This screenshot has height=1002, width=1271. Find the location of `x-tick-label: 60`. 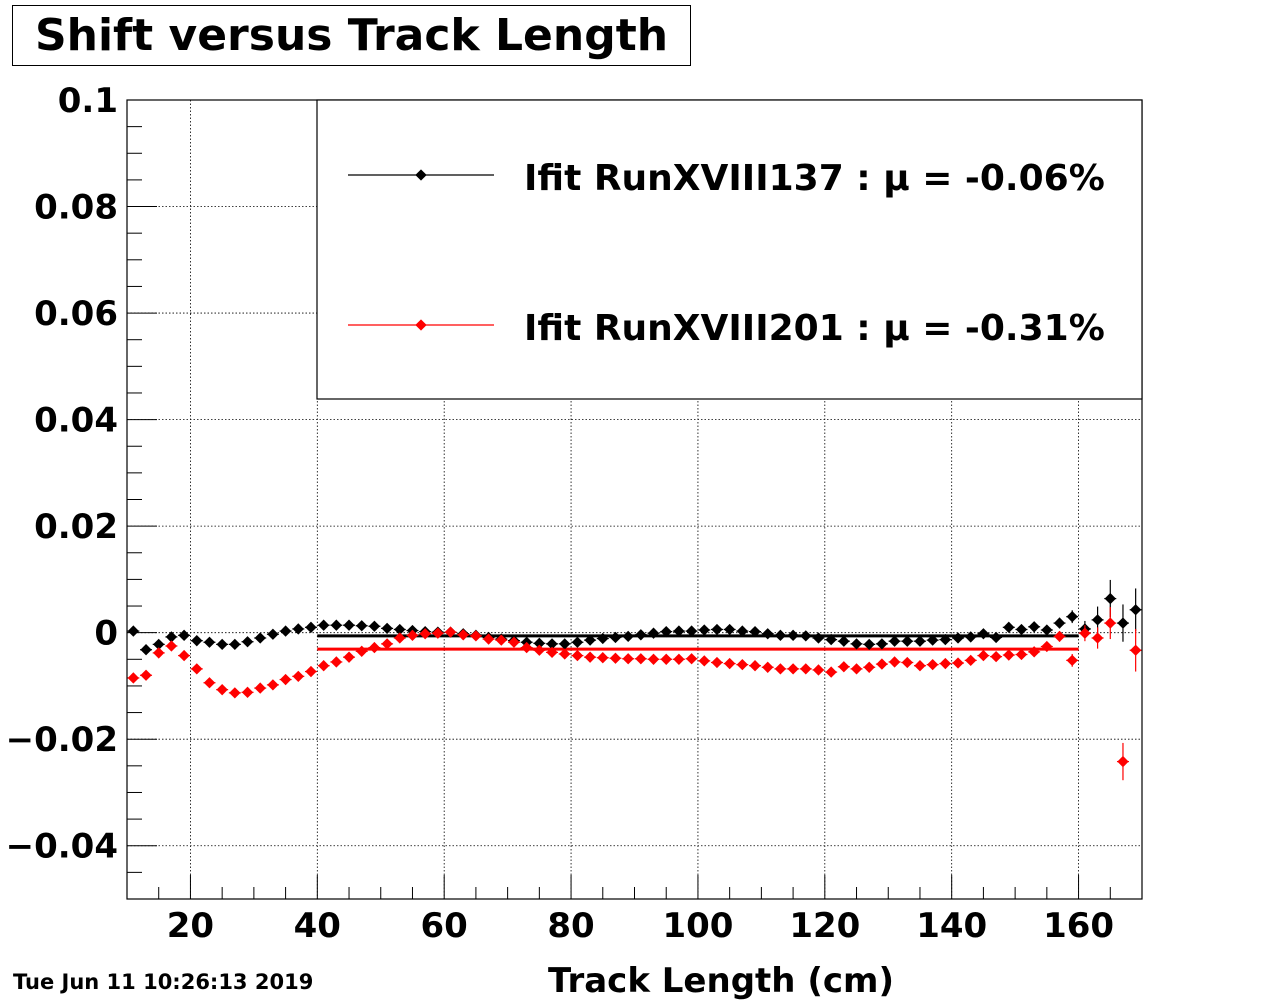

x-tick-label: 60 is located at coordinates (444, 926).